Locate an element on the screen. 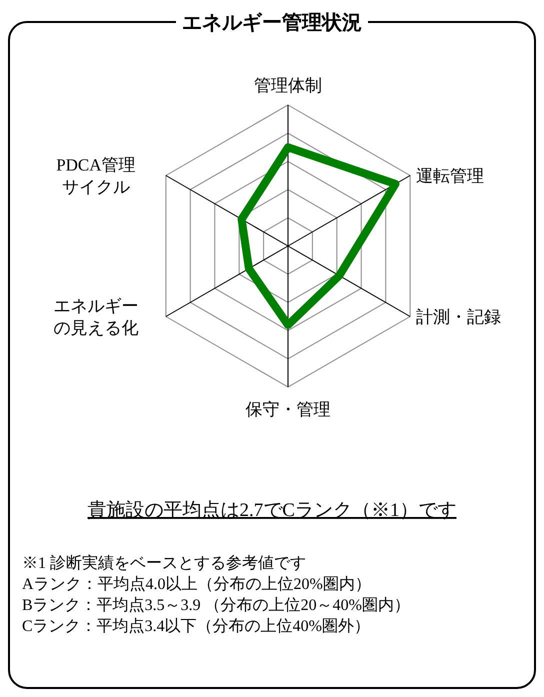 The width and height of the screenshot is (544, 697). text: Cランク：平均点3.4以下（分布の上位40%圏外） is located at coordinates (196, 626).